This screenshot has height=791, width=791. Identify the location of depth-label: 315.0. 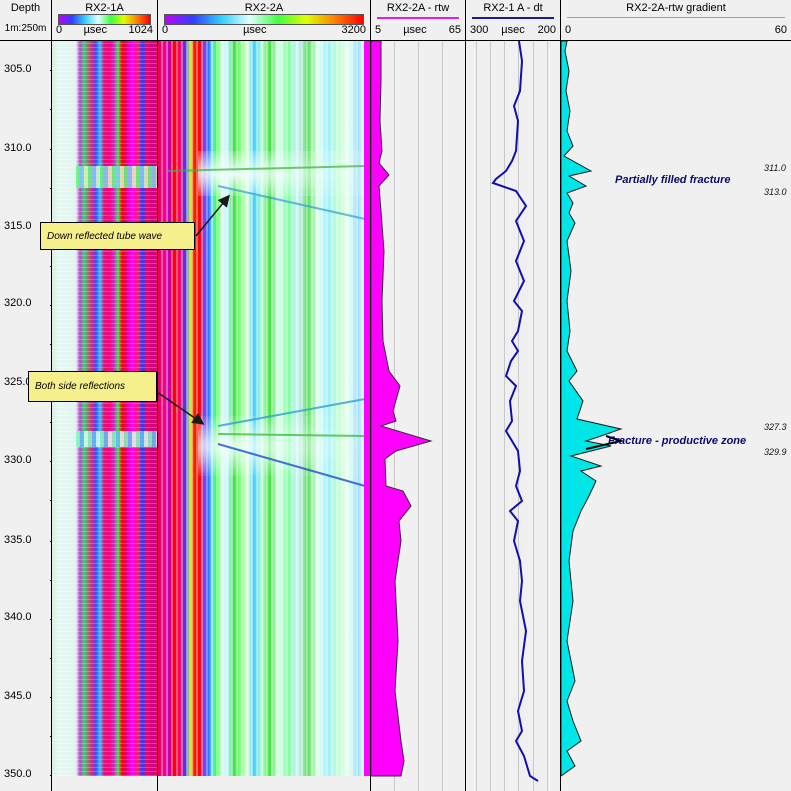
(18, 226).